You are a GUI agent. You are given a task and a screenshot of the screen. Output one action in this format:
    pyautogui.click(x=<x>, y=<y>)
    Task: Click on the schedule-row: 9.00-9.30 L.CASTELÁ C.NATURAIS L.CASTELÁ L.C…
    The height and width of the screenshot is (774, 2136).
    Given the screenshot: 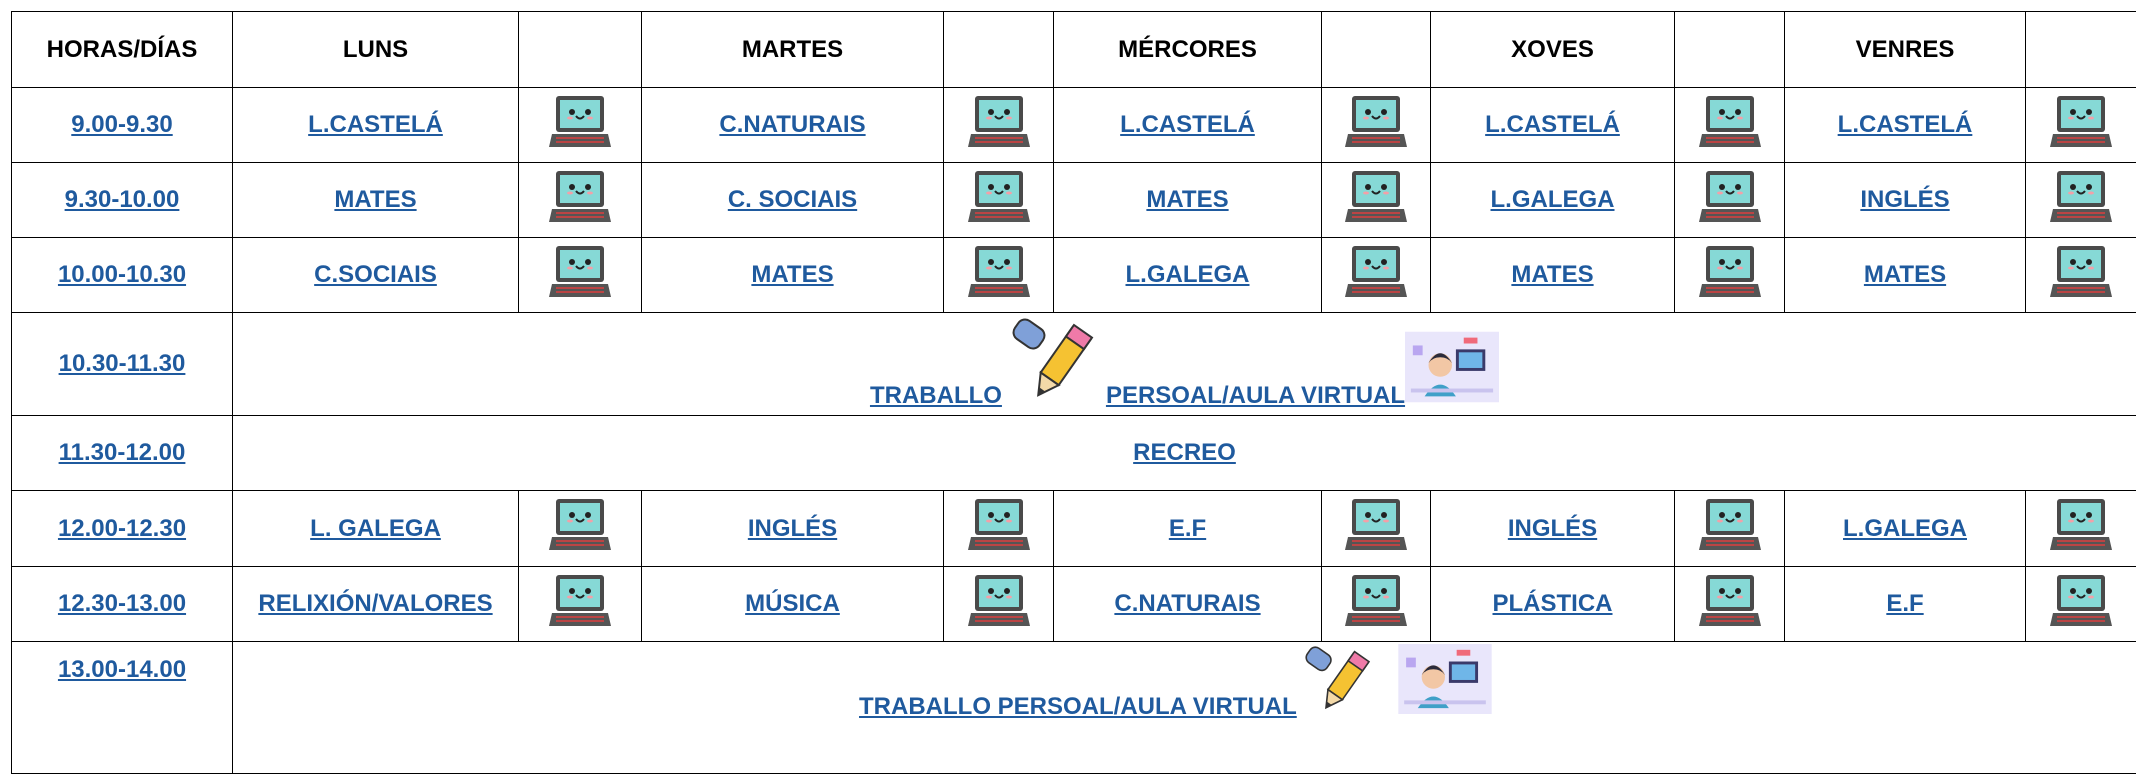 What is the action you would take?
    pyautogui.click(x=1074, y=125)
    